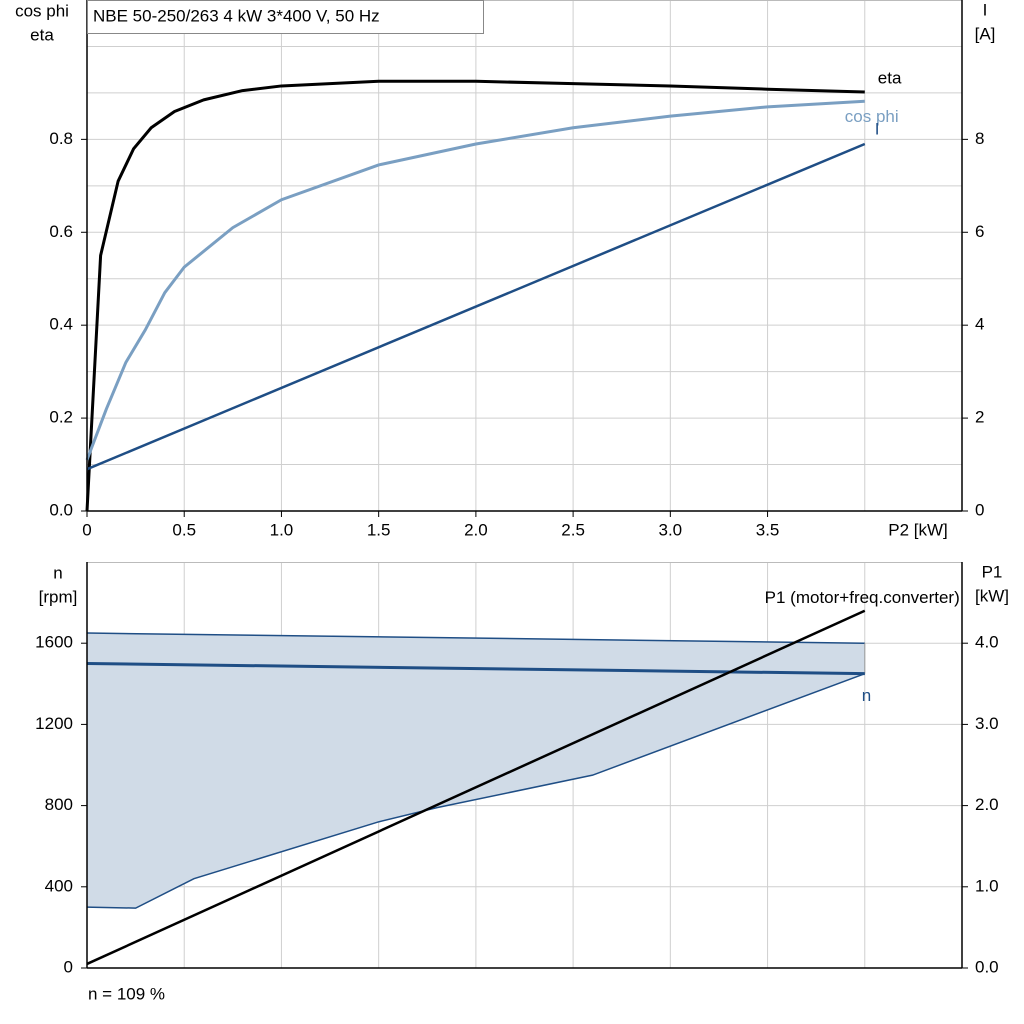  Describe the element at coordinates (573, 529) in the screenshot. I see `x-tick-label: 2.5` at that location.